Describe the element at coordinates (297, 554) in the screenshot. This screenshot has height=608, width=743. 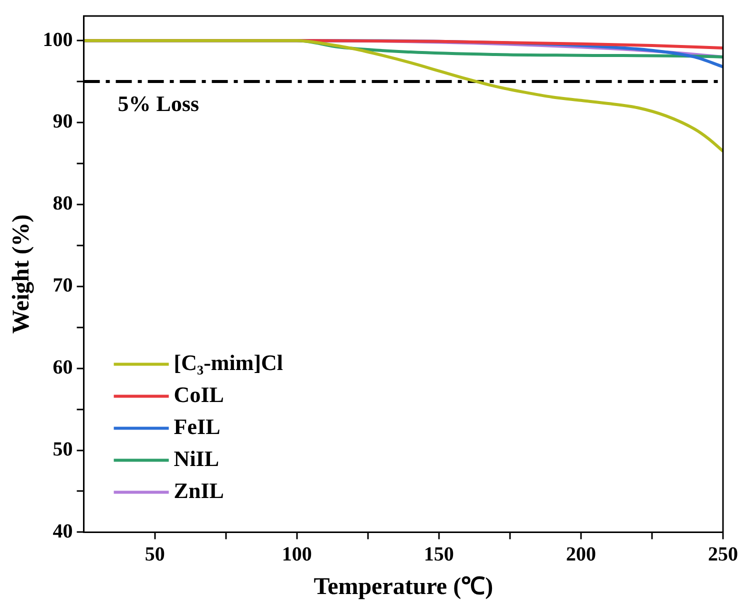
I see `x-tick-label: 100` at that location.